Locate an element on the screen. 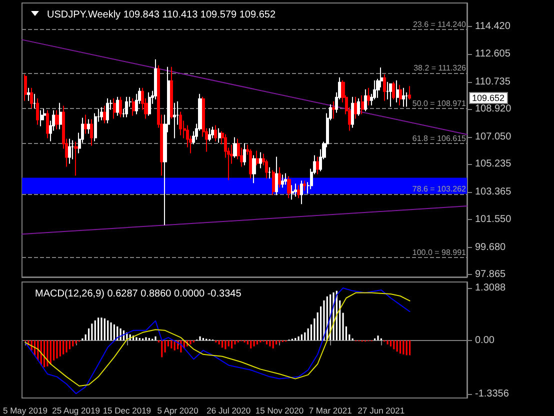  x-tick-label: 15 Nov 2020 is located at coordinates (279, 411).